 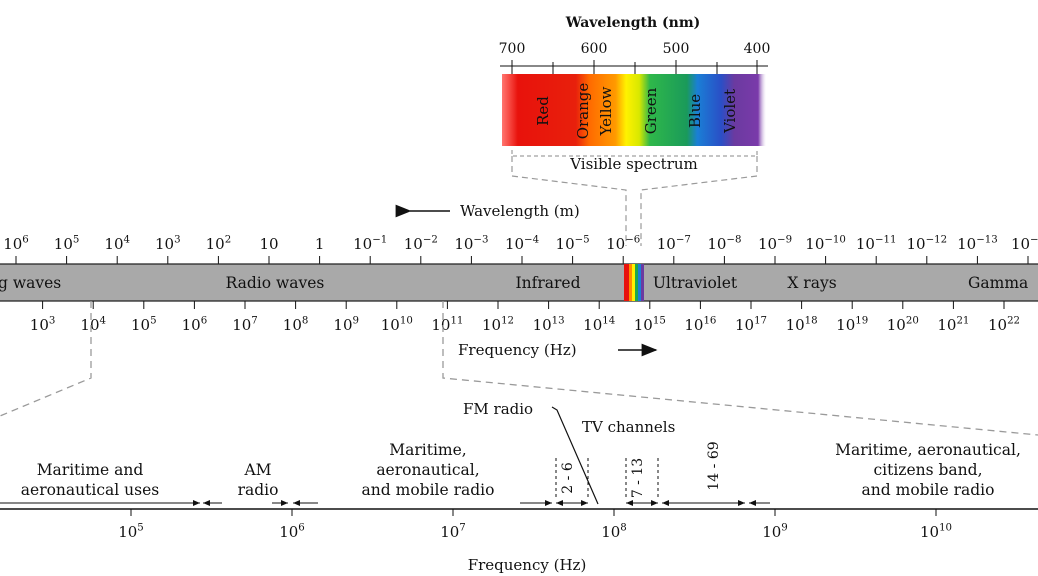 What do you see at coordinates (177, 239) in the screenshot?
I see `wavelength-tick-label-exponent: 3` at bounding box center [177, 239].